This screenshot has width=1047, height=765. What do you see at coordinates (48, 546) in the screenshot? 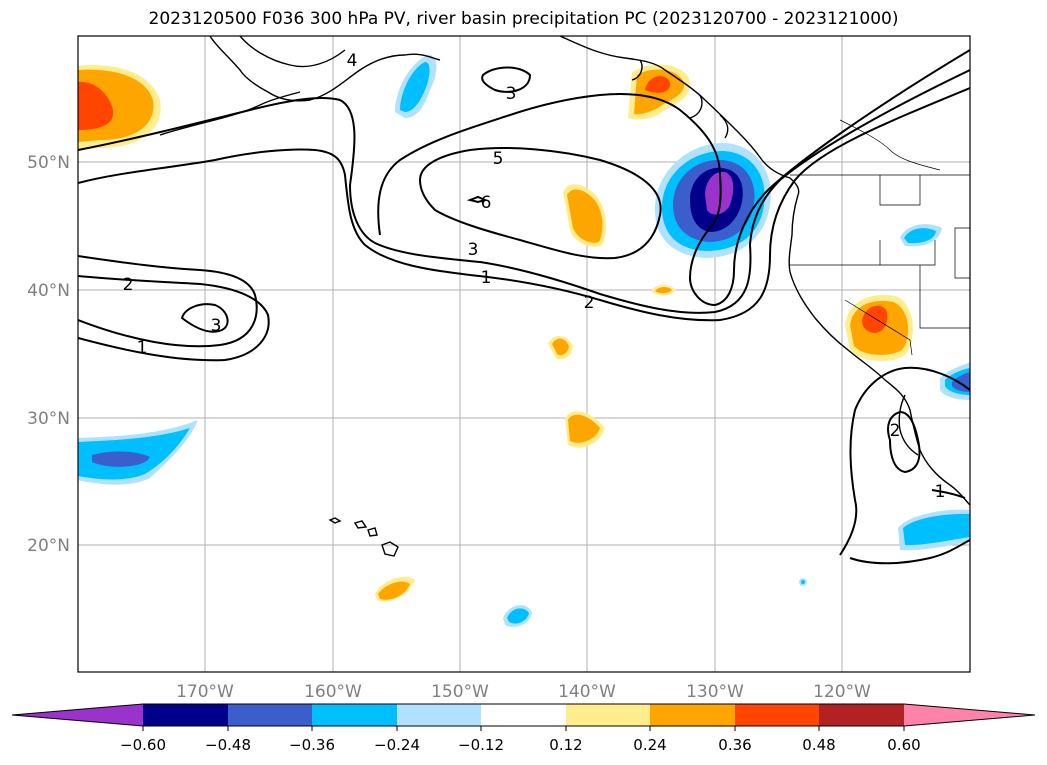
I see `lat-label: 20°N` at bounding box center [48, 546].